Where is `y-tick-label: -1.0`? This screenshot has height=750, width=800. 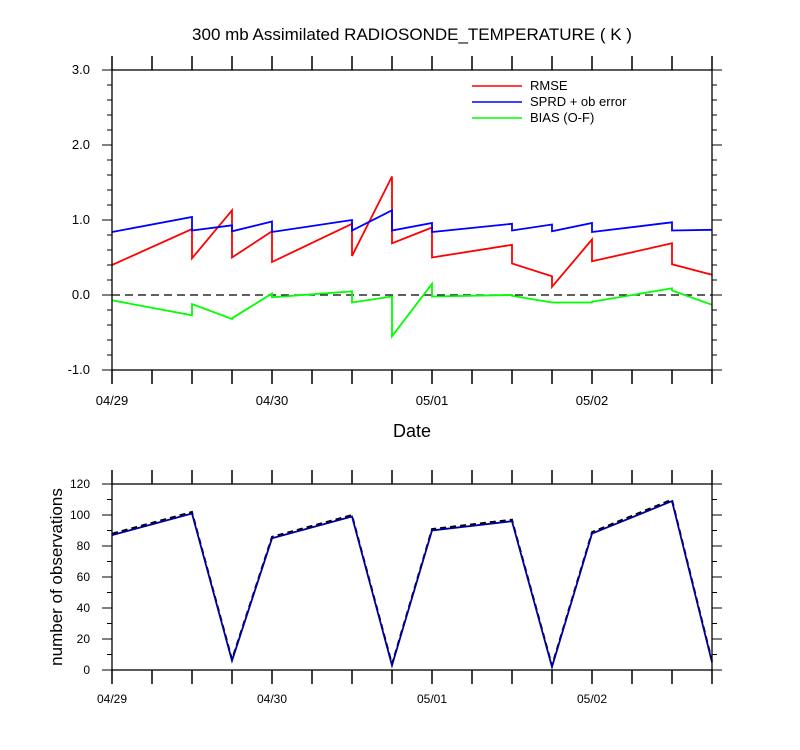 y-tick-label: -1.0 is located at coordinates (79, 369).